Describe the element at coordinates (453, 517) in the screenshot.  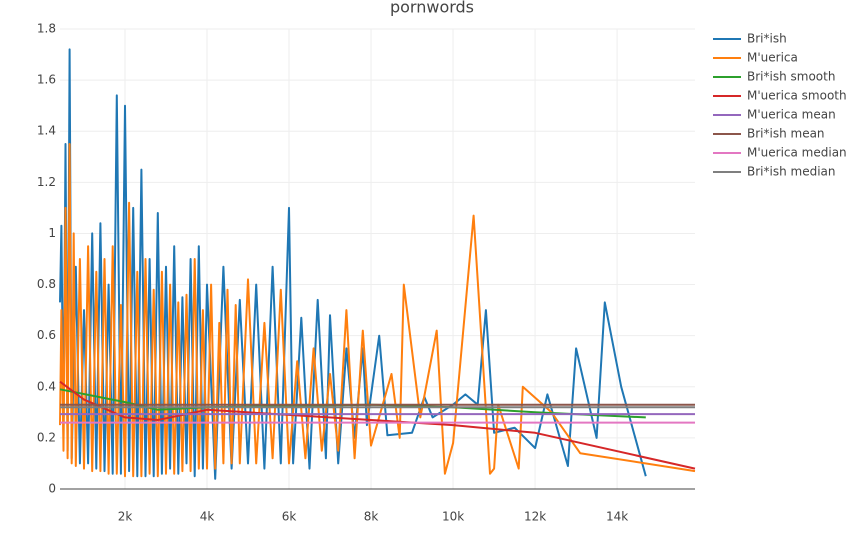
I see `x-tick-label: 10k` at that location.